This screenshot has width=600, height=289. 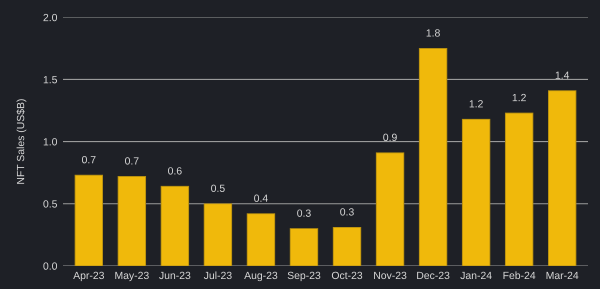 What do you see at coordinates (51, 142) in the screenshot?
I see `y-tick-label: 1.0` at bounding box center [51, 142].